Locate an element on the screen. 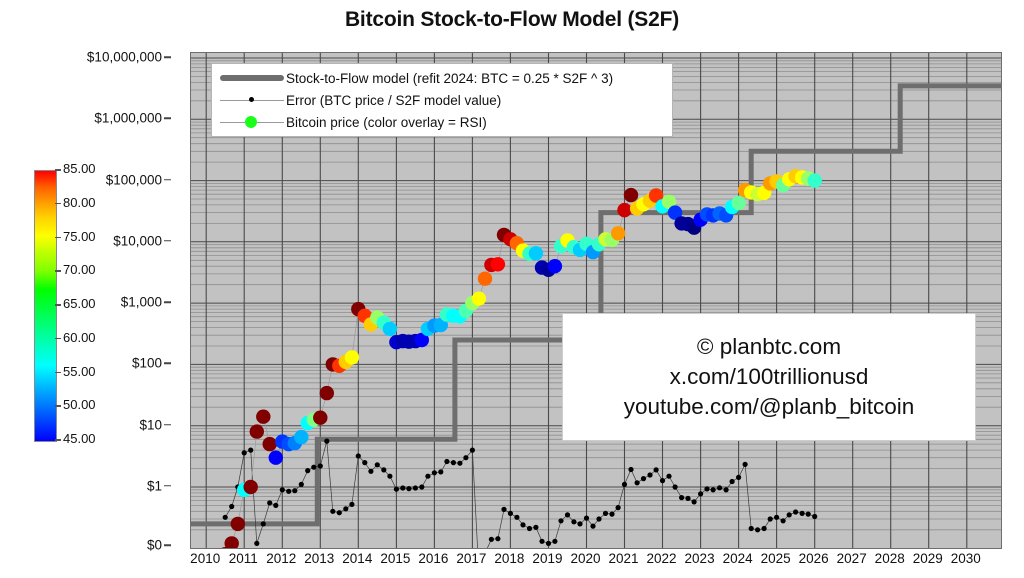 This screenshot has height=578, width=1024. page-title: Bitcoin Stock-to-Flow Model (S2F) is located at coordinates (512, 19).